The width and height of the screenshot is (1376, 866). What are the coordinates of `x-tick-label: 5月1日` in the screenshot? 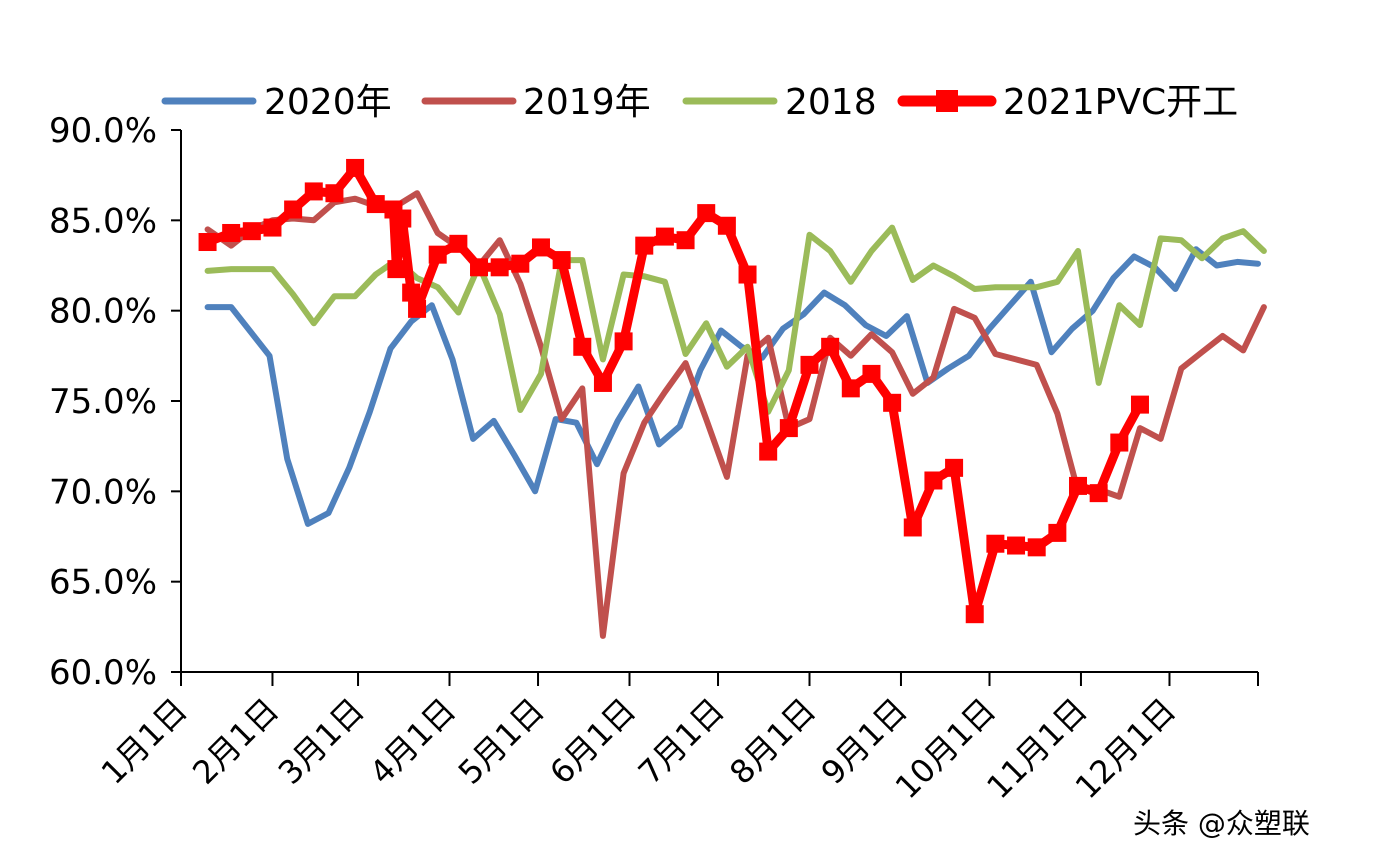 It's located at (501, 741).